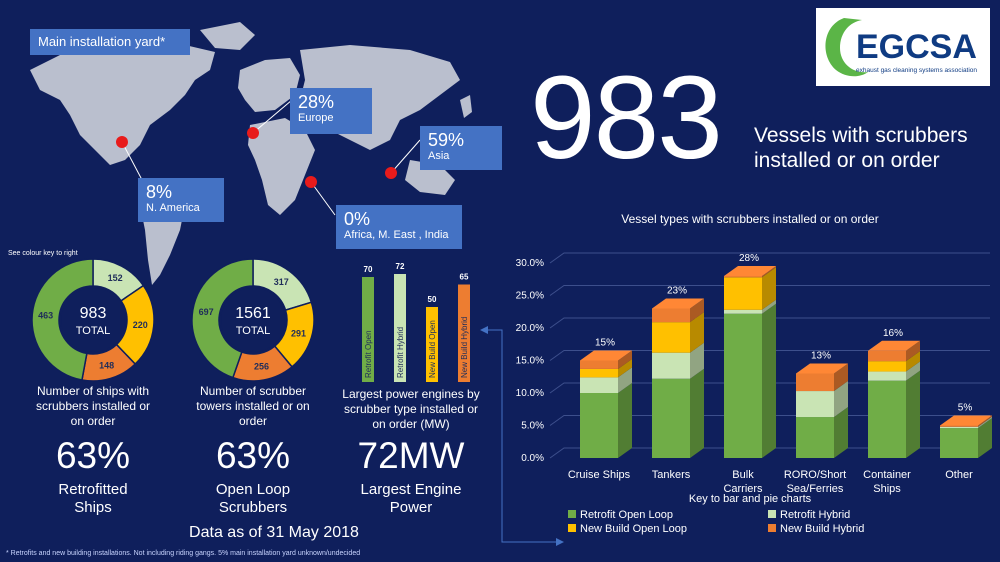 This screenshot has height=562, width=1000. Describe the element at coordinates (671, 475) in the screenshot. I see `x-label-1-0: Tankers` at that location.